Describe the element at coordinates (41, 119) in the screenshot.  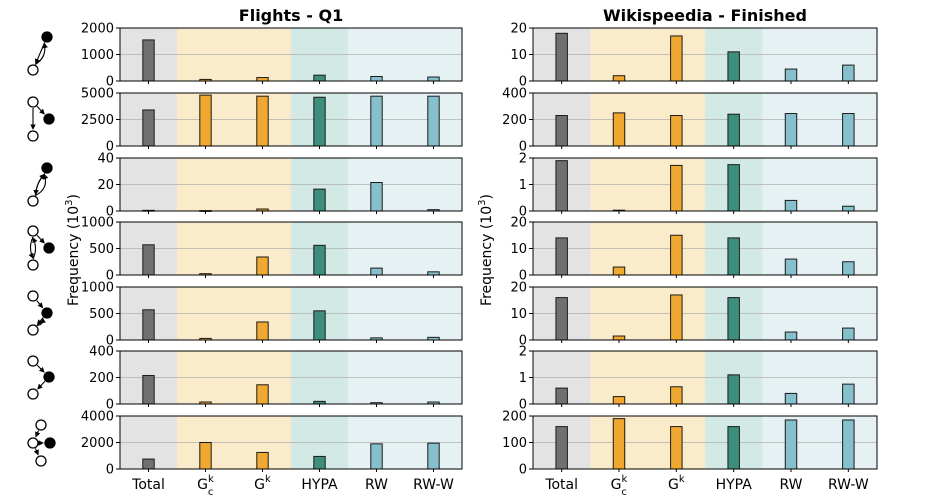
I see `motif-2-icon` at that location.